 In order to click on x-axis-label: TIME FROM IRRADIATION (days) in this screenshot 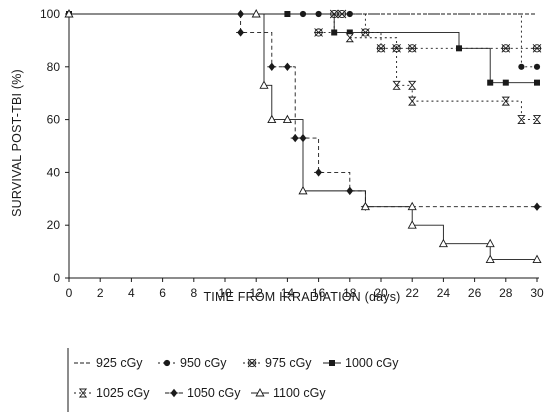, I will do `click(301, 297)`.